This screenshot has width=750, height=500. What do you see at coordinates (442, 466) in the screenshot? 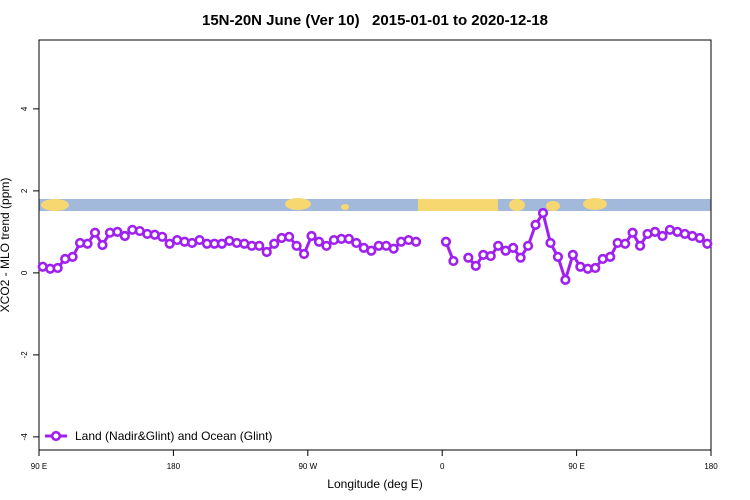
I see `x-tick-label: 0` at bounding box center [442, 466].